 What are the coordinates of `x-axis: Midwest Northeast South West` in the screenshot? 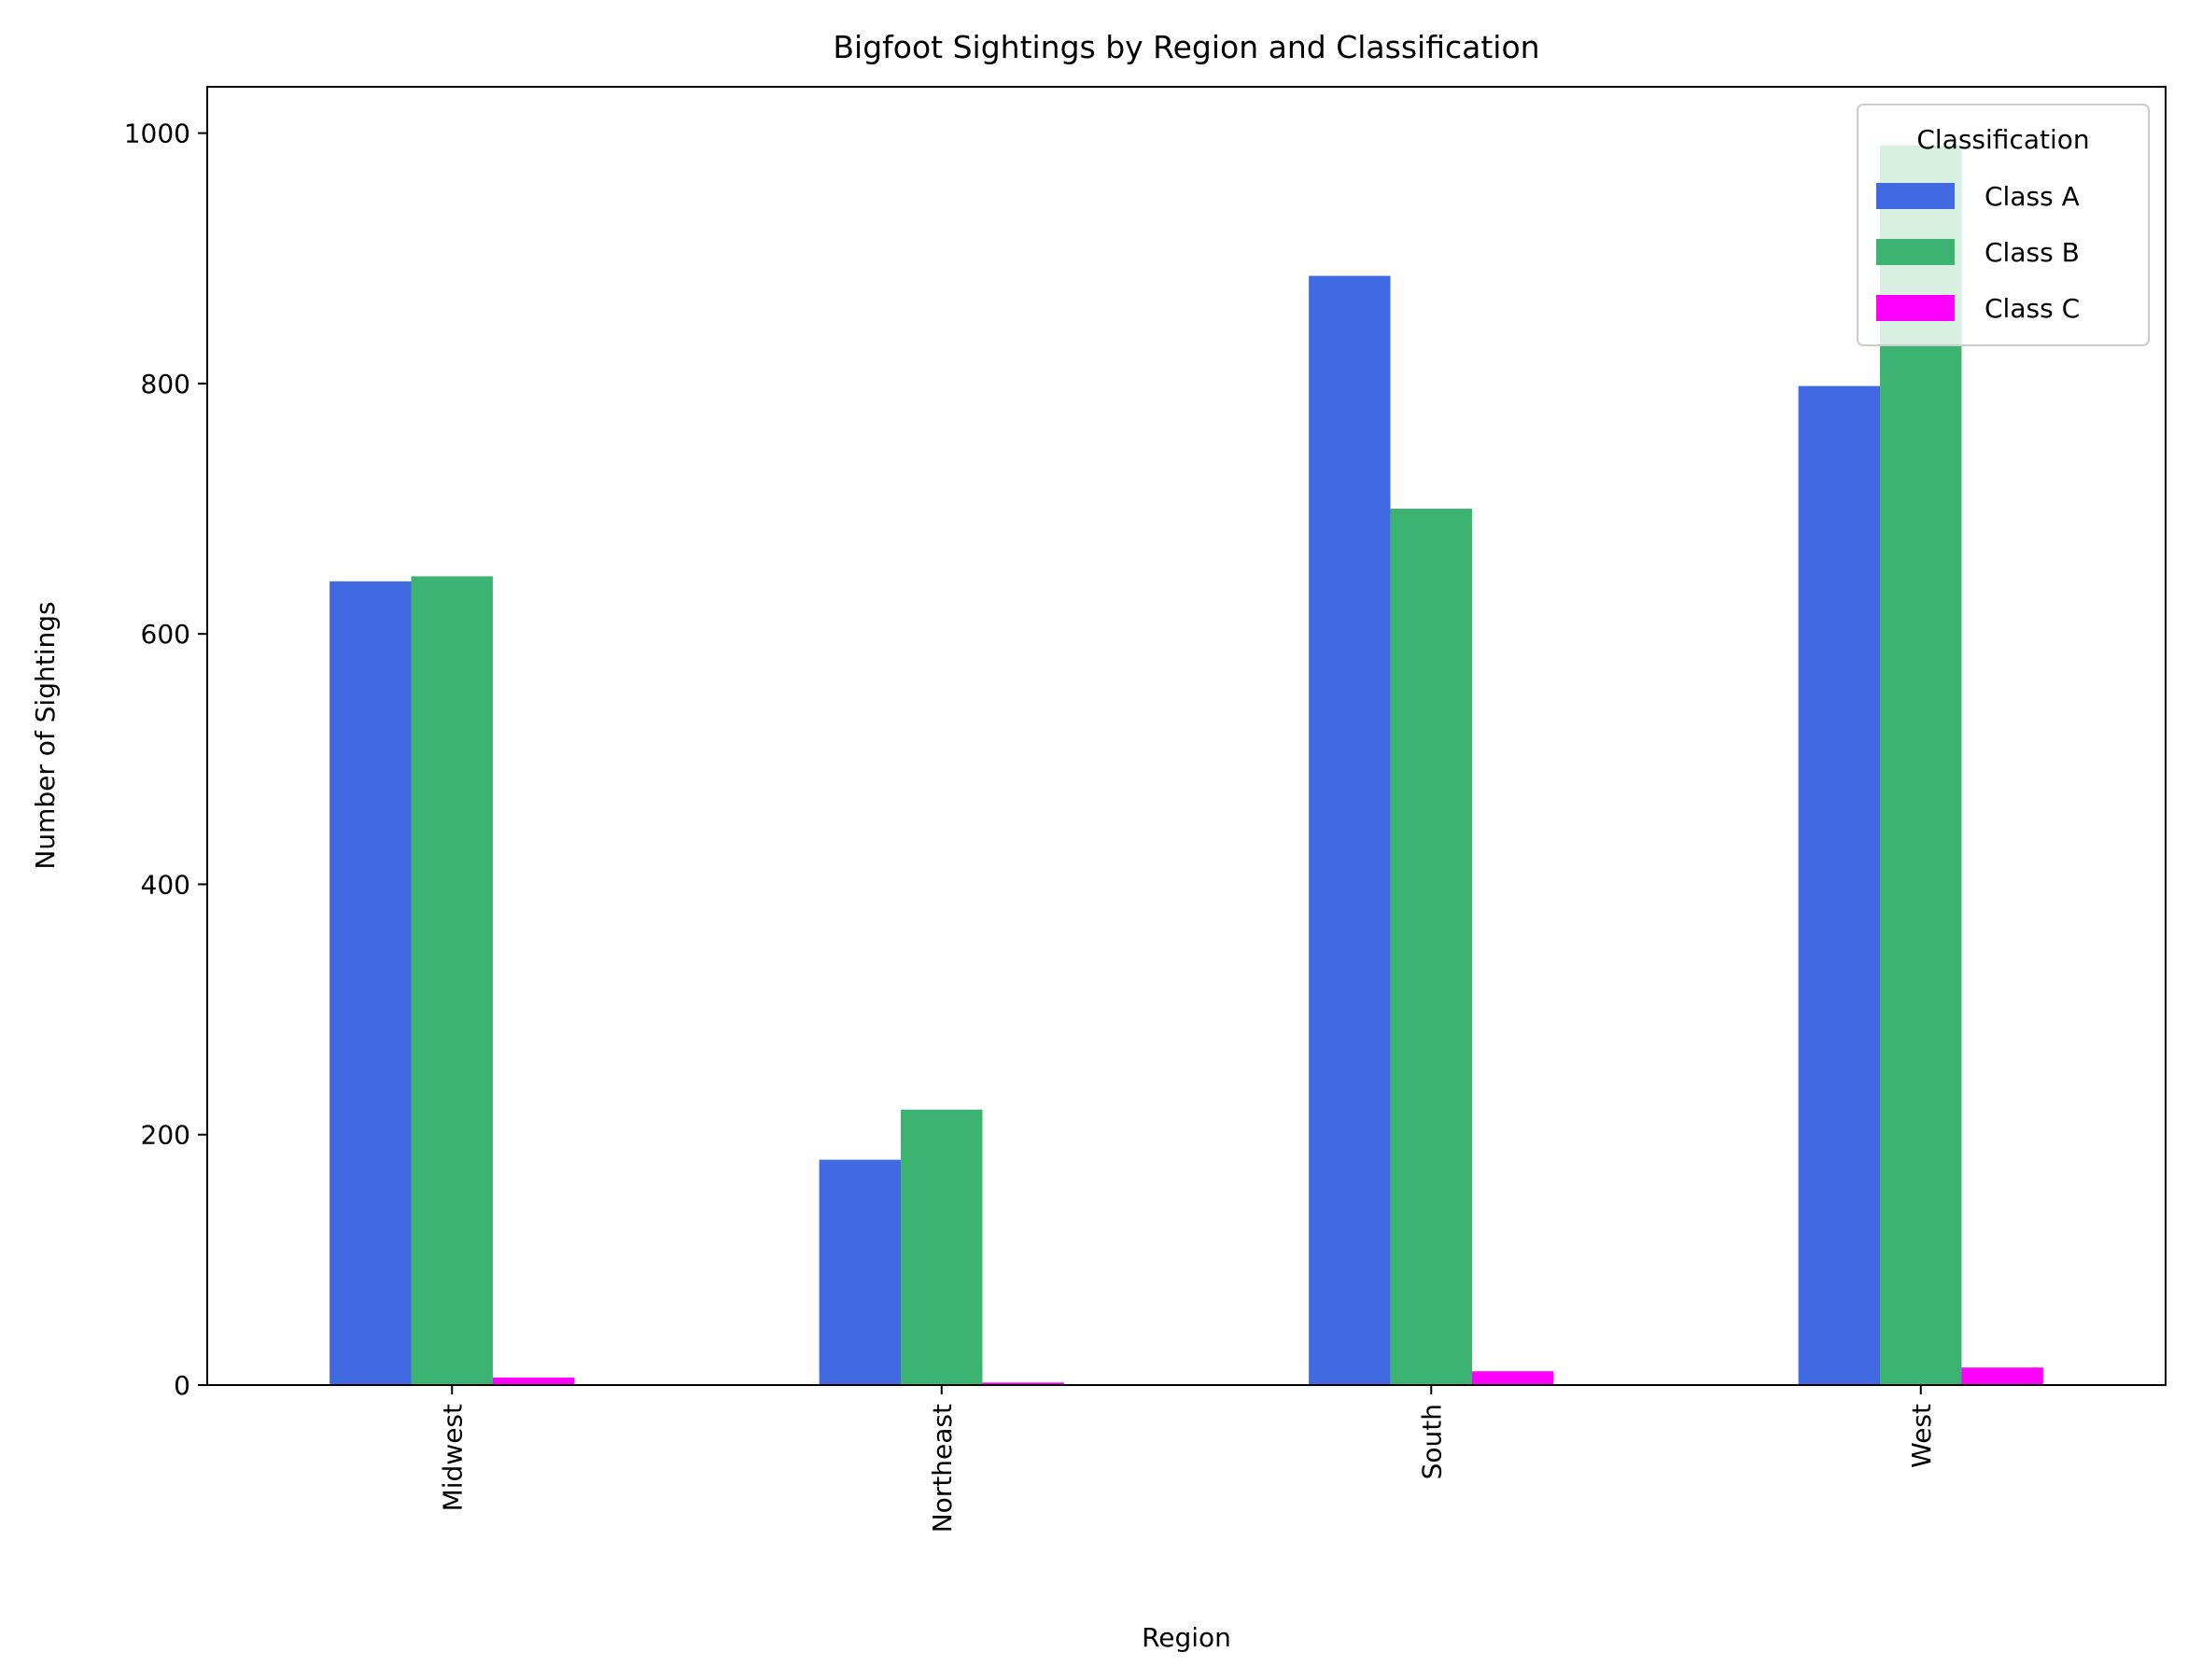 It's located at (1187, 1459).